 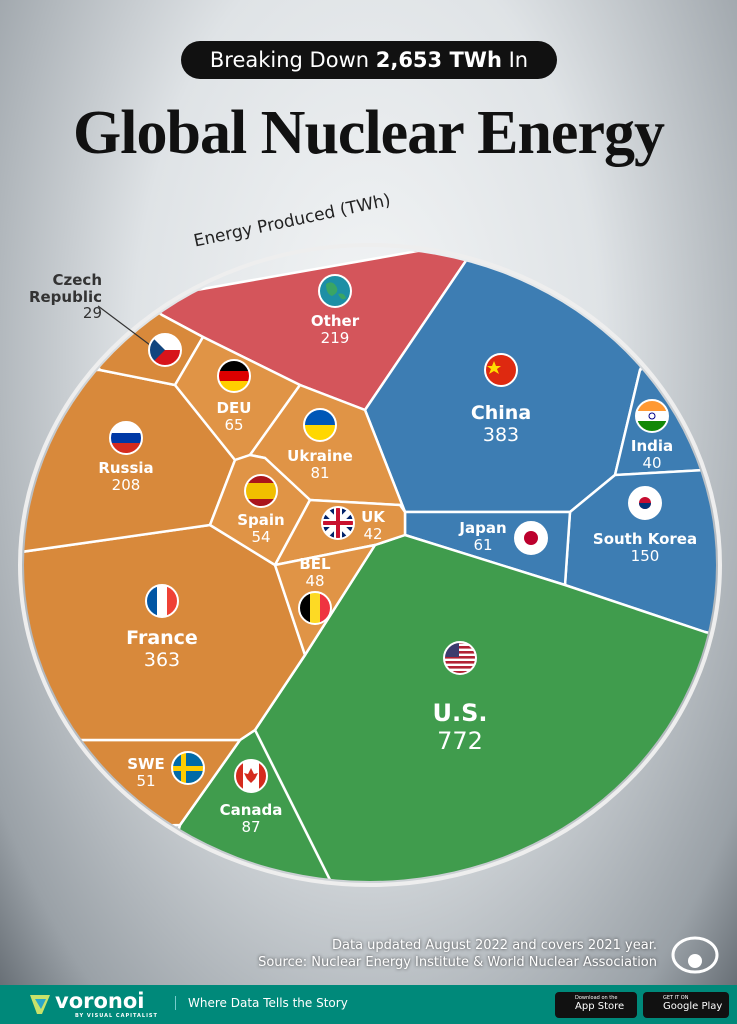 I want to click on label-canada: Canada 87, so click(x=251, y=819).